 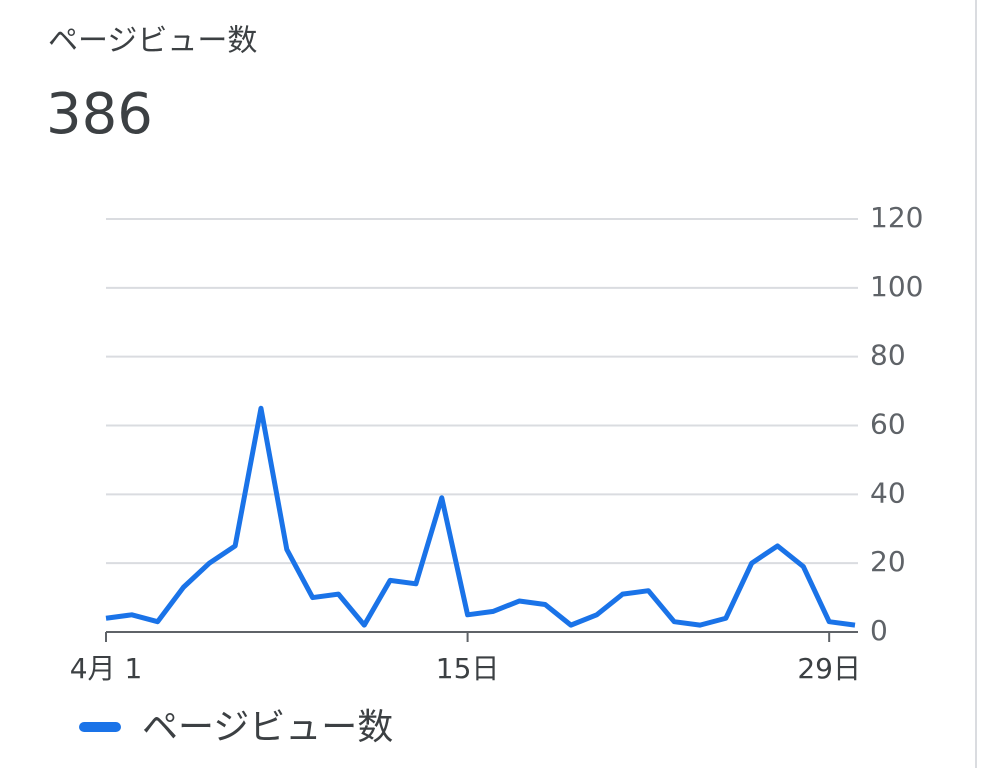 I want to click on x-tick-label: 15日, so click(x=468, y=668).